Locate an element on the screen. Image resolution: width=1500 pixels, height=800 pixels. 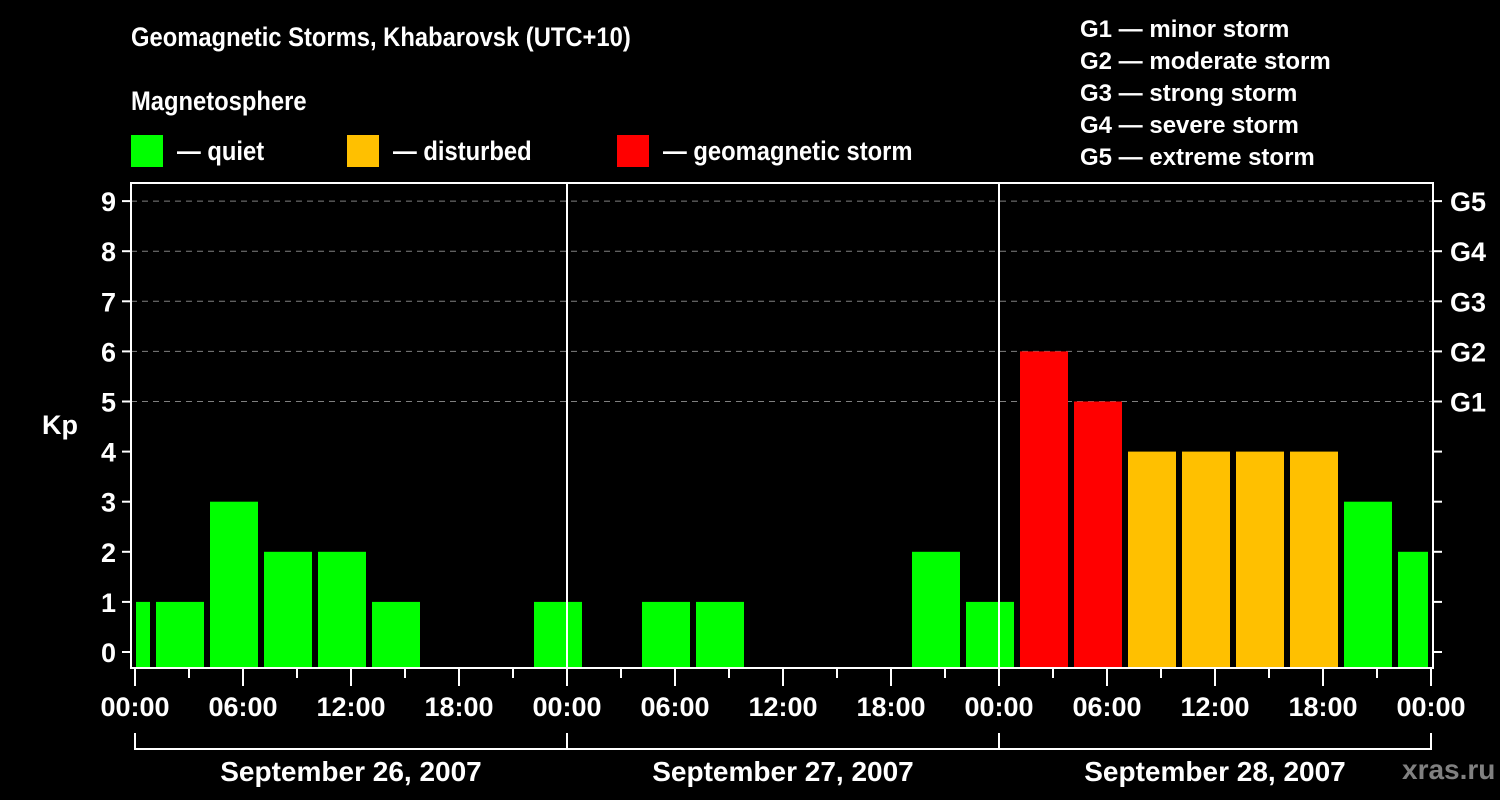
g-level-label: G5 is located at coordinates (1468, 202).